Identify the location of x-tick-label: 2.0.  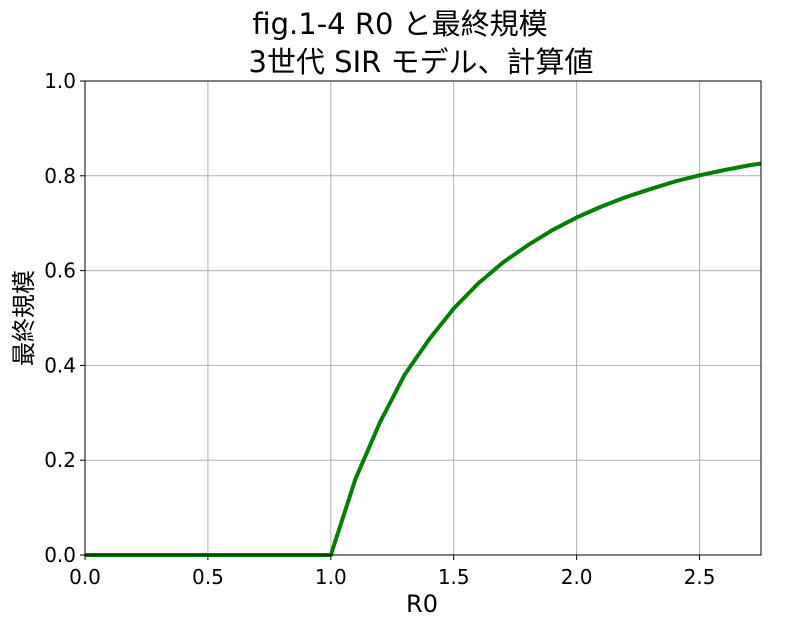
(577, 577).